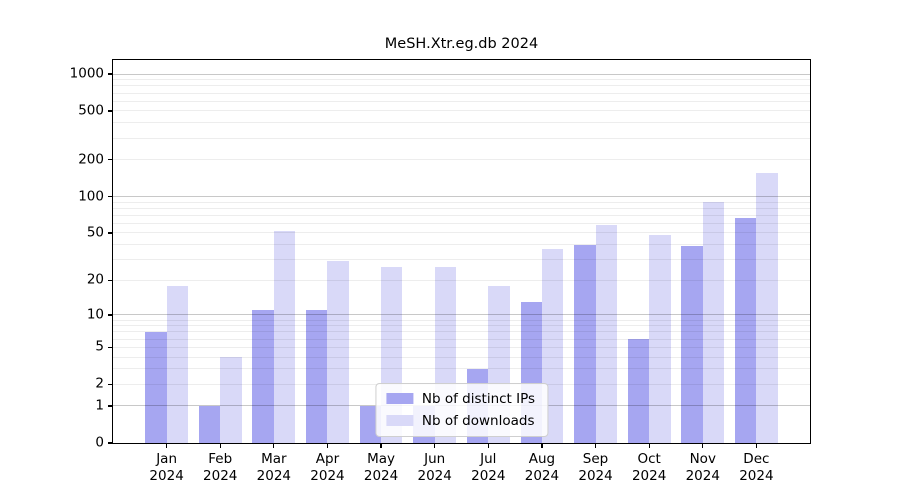  What do you see at coordinates (99, 442) in the screenshot?
I see `y-tick-label: 0` at bounding box center [99, 442].